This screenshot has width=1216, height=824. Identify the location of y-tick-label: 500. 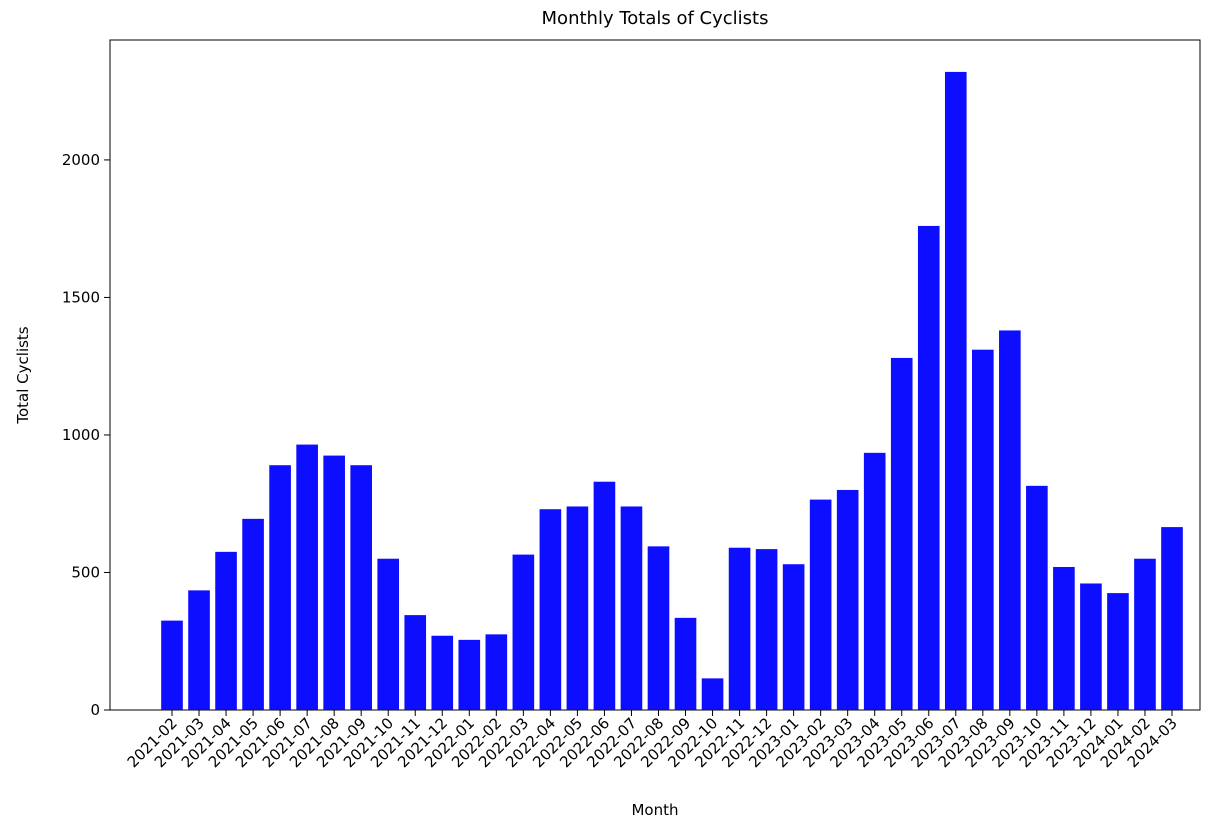
(85, 572).